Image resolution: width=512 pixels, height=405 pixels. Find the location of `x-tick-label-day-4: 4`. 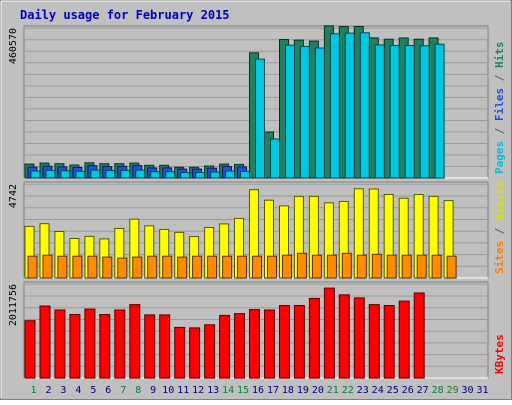

x-tick-label-day-4: 4 is located at coordinates (78, 390).